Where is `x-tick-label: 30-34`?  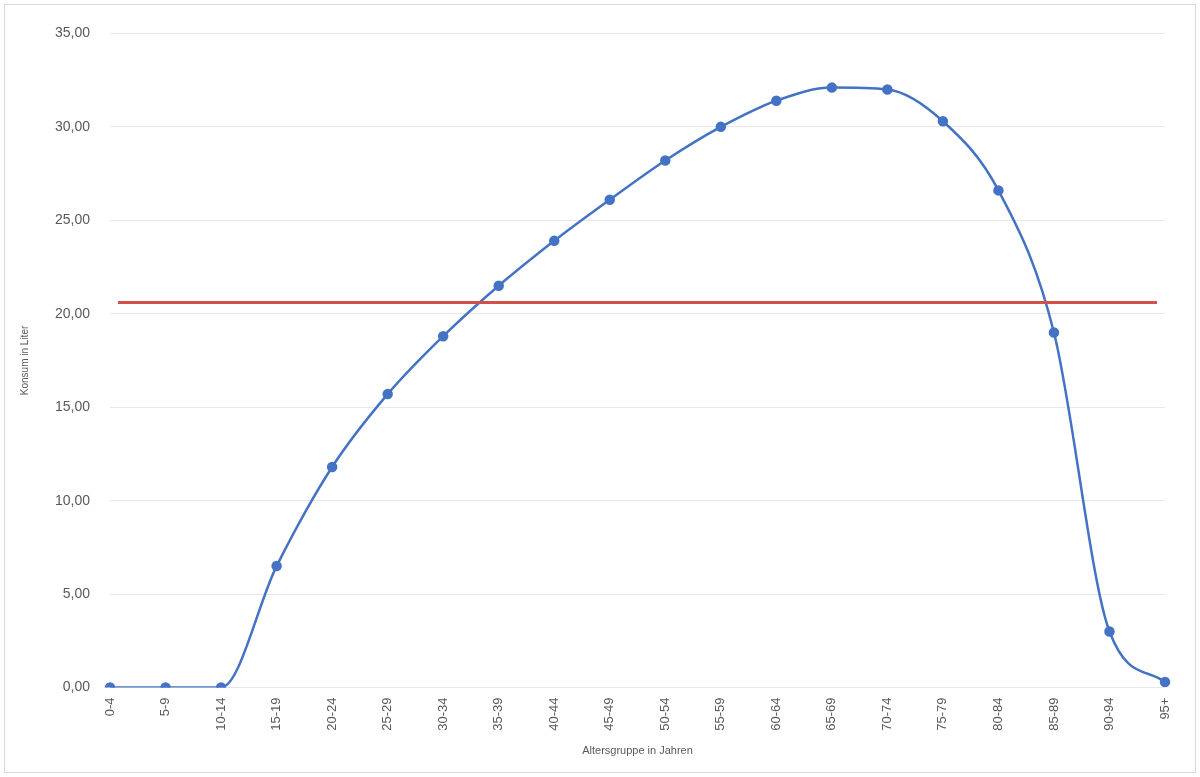 x-tick-label: 30-34 is located at coordinates (442, 714).